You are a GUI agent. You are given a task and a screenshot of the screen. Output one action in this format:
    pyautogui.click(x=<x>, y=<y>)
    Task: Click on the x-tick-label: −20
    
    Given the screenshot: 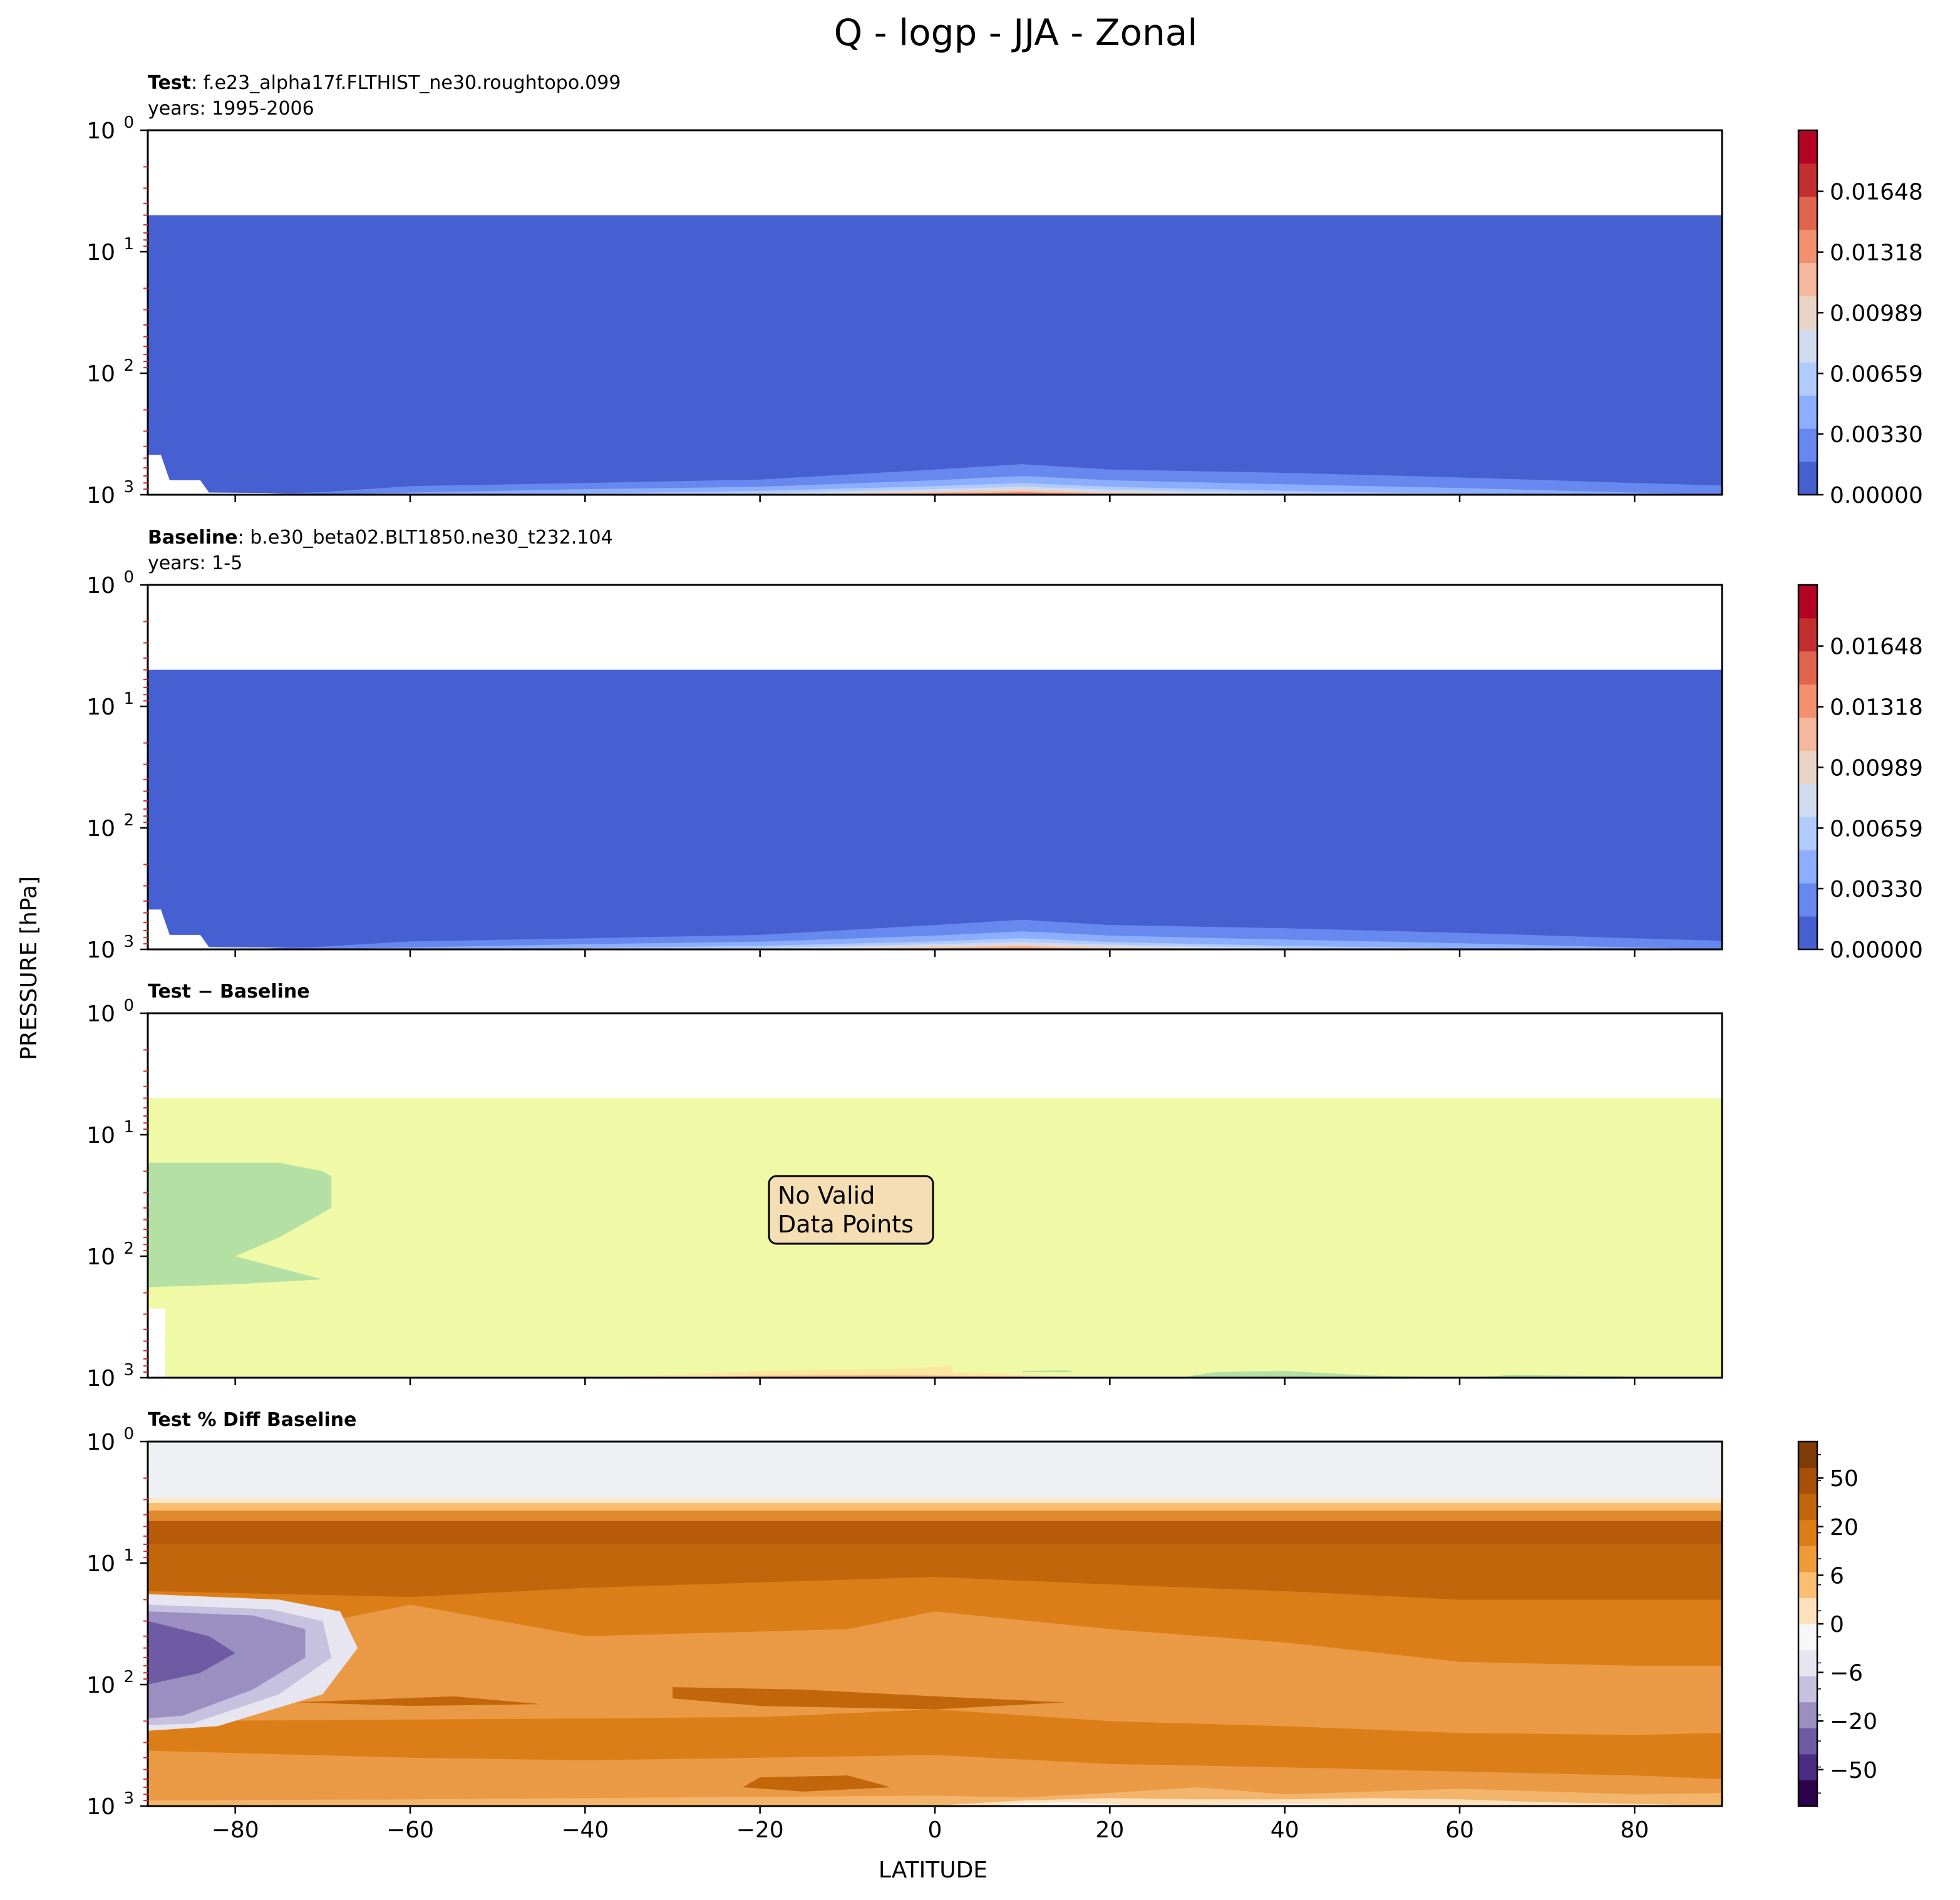 What is the action you would take?
    pyautogui.click(x=760, y=1830)
    